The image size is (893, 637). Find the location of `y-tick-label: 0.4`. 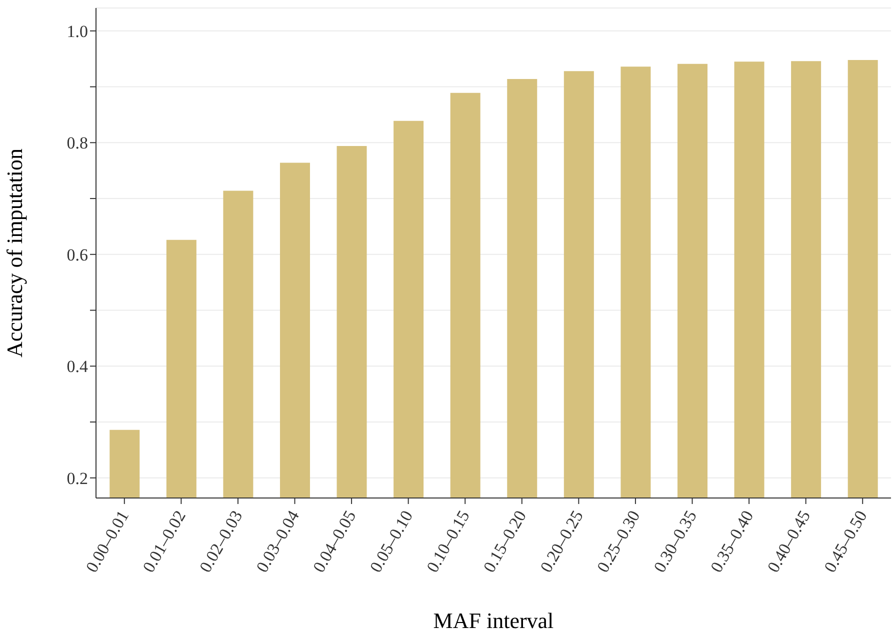

y-tick-label: 0.4 is located at coordinates (77, 366).